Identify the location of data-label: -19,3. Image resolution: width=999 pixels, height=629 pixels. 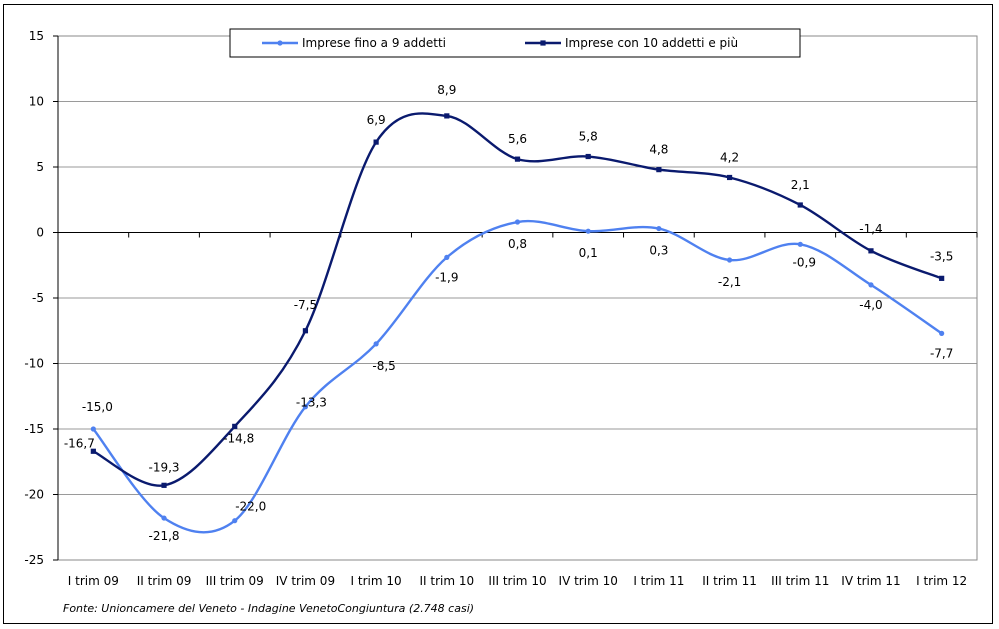
(164, 467).